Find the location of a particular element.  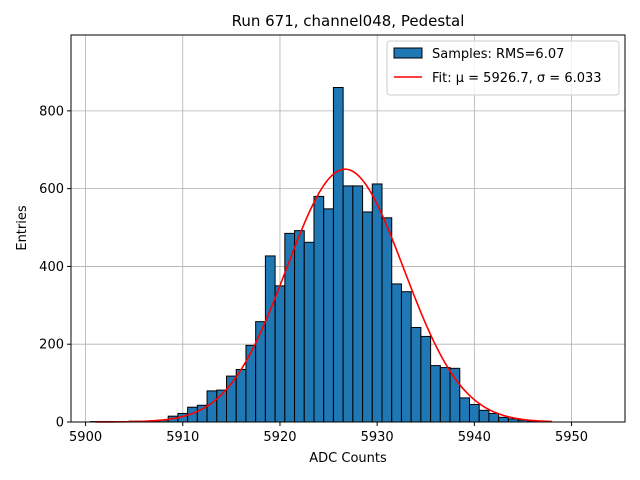

legend-label-fit: Fit: μ = 5926.7, σ = 6.033 is located at coordinates (517, 78).